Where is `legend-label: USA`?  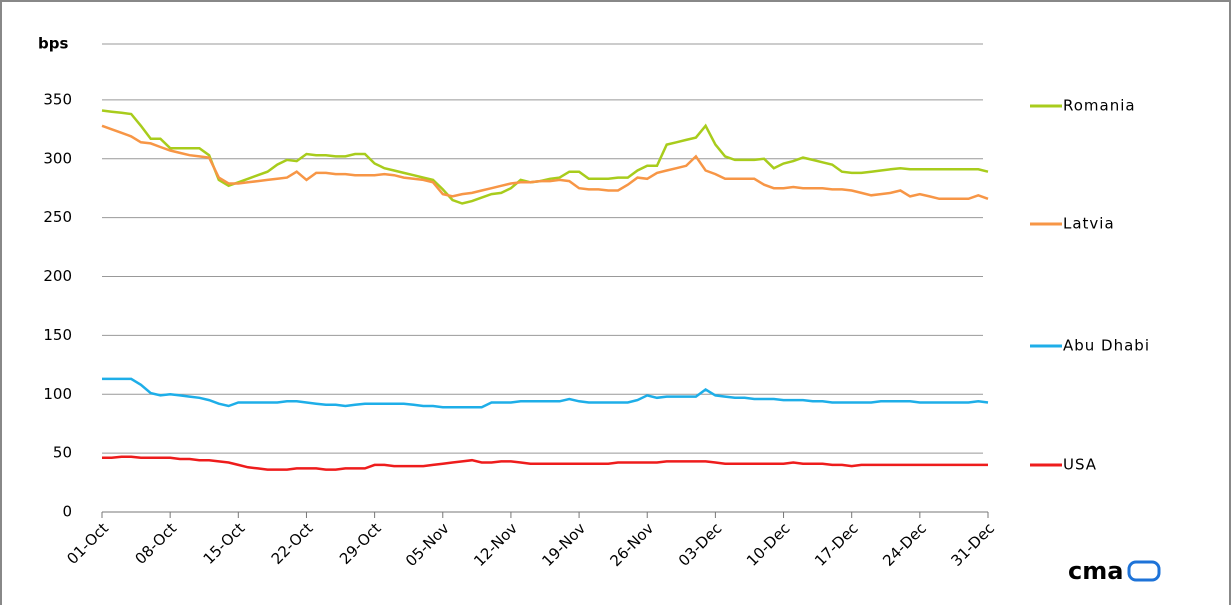
legend-label: USA is located at coordinates (1080, 465).